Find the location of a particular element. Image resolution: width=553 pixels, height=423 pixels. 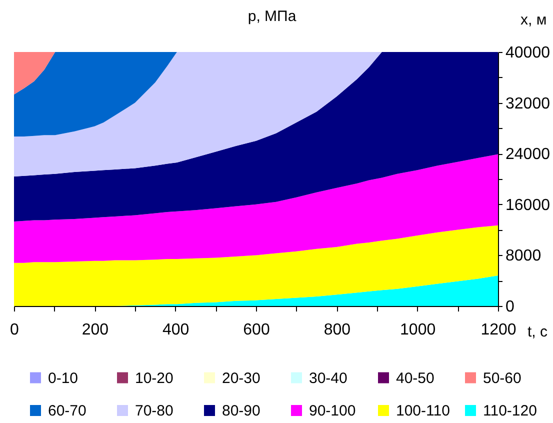

legend-label: 90-100 is located at coordinates (332, 411).